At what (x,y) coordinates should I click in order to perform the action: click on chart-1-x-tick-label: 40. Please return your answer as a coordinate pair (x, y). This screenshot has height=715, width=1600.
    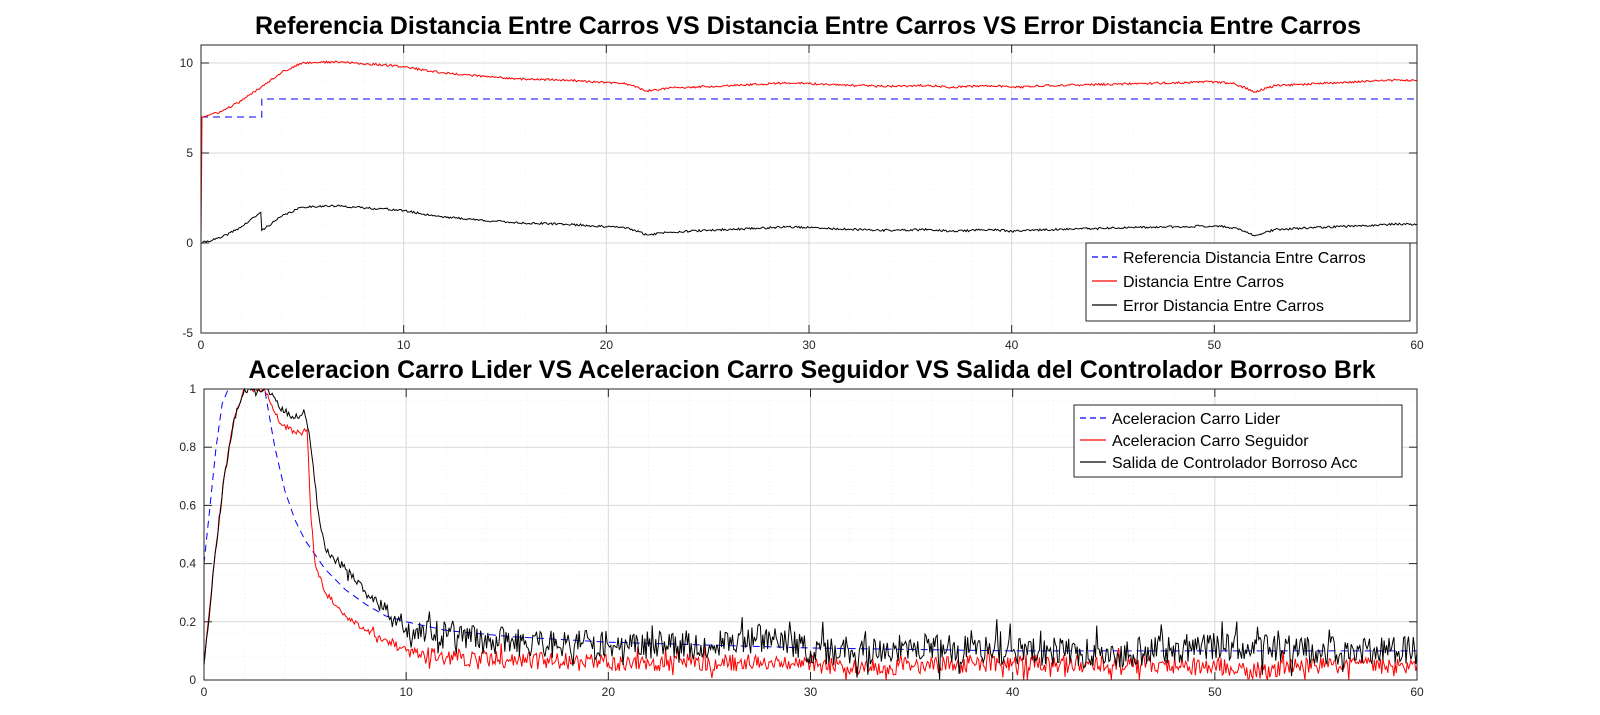
    Looking at the image, I should click on (1012, 345).